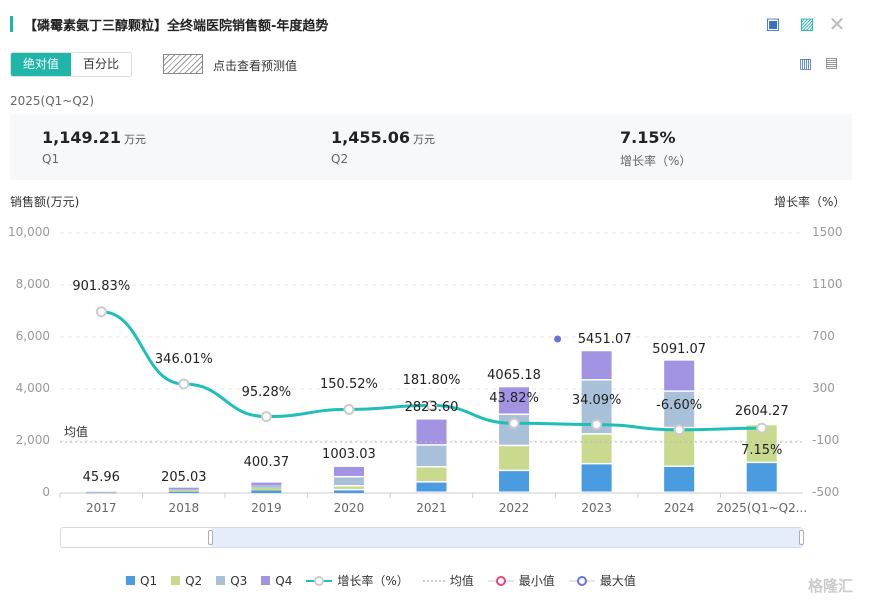 The image size is (880, 604). What do you see at coordinates (349, 508) in the screenshot?
I see `x-axis-label: 2020` at bounding box center [349, 508].